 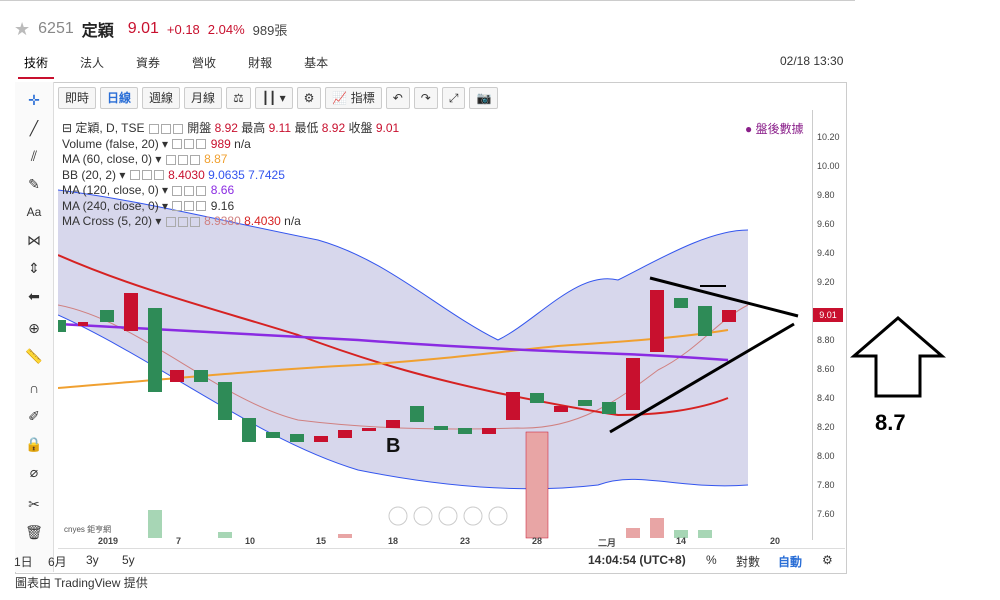 What do you see at coordinates (36, 65) in the screenshot?
I see `tab-technical: 技術` at bounding box center [36, 65].